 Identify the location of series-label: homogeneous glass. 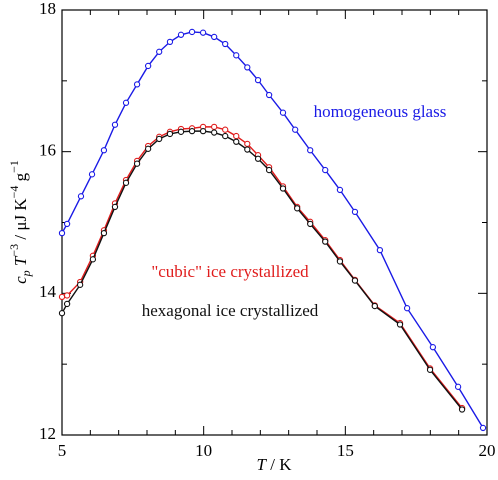
(380, 111).